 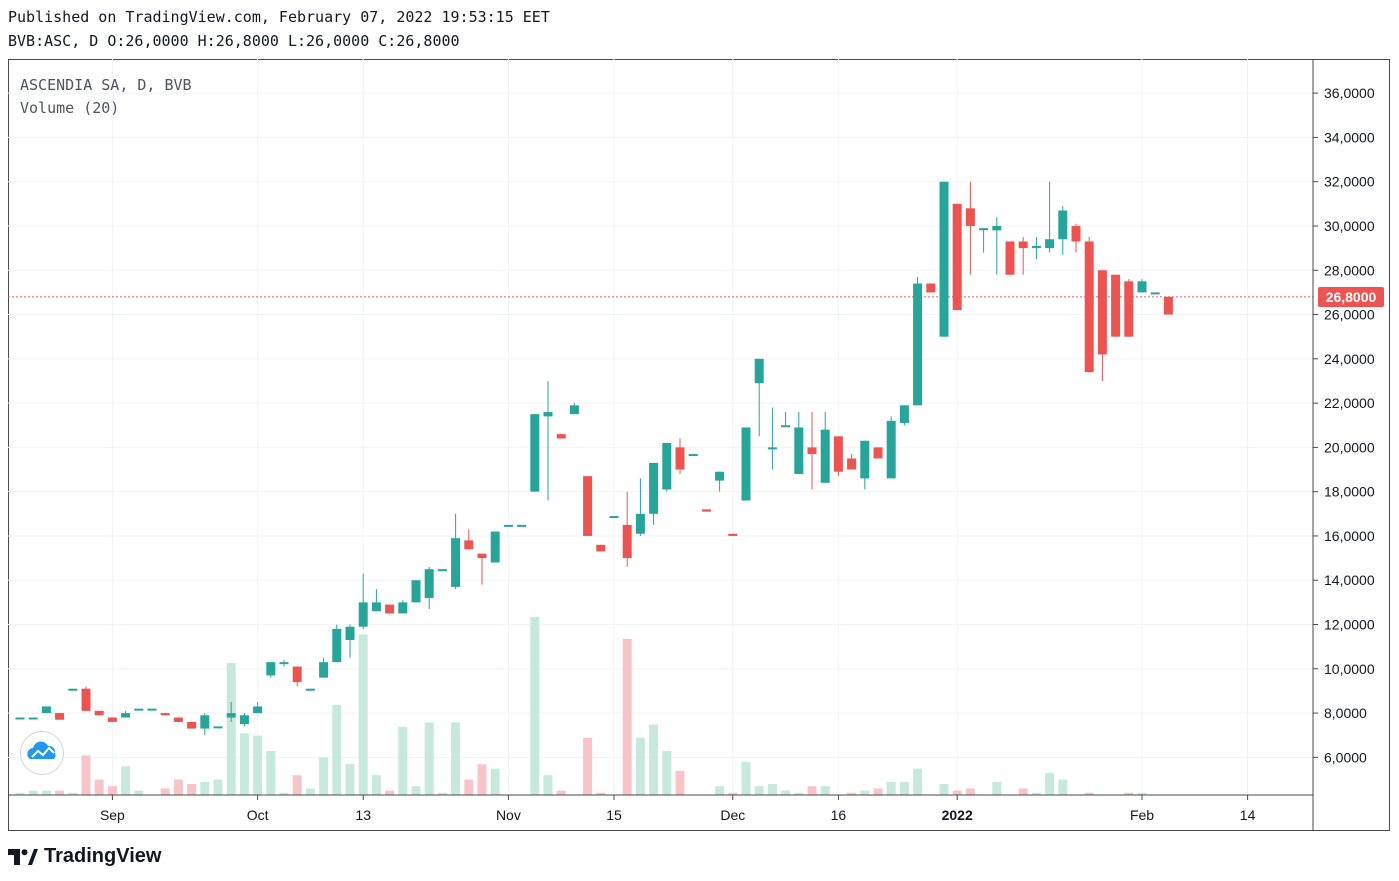 What do you see at coordinates (324, 776) in the screenshot?
I see `volume-bar` at bounding box center [324, 776].